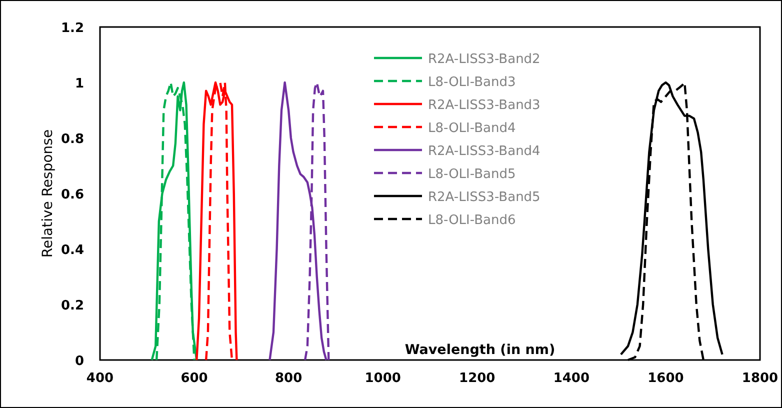  What do you see at coordinates (48, 193) in the screenshot?
I see `y-axis-title: Relative Response` at bounding box center [48, 193].